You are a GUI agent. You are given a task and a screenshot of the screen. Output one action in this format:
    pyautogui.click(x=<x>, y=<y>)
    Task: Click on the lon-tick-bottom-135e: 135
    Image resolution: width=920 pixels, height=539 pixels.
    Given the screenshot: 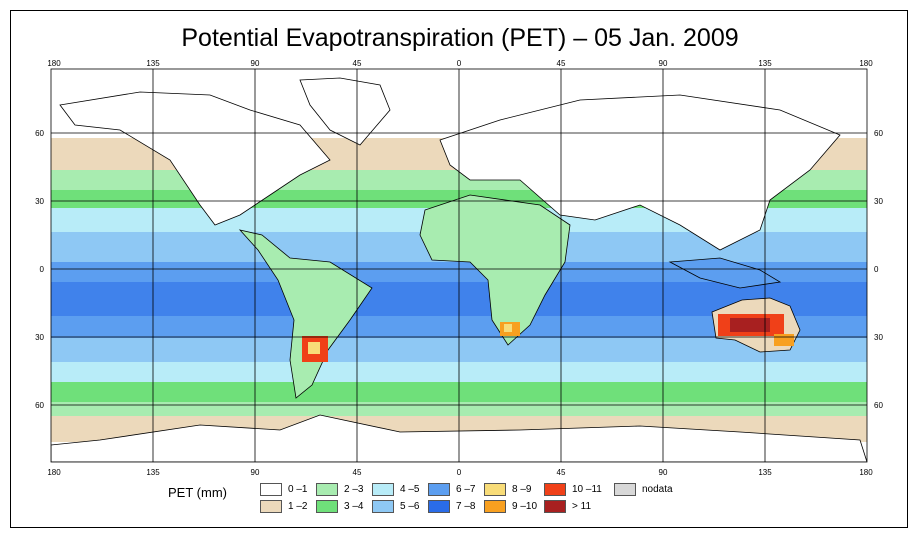 What is the action you would take?
    pyautogui.click(x=765, y=472)
    